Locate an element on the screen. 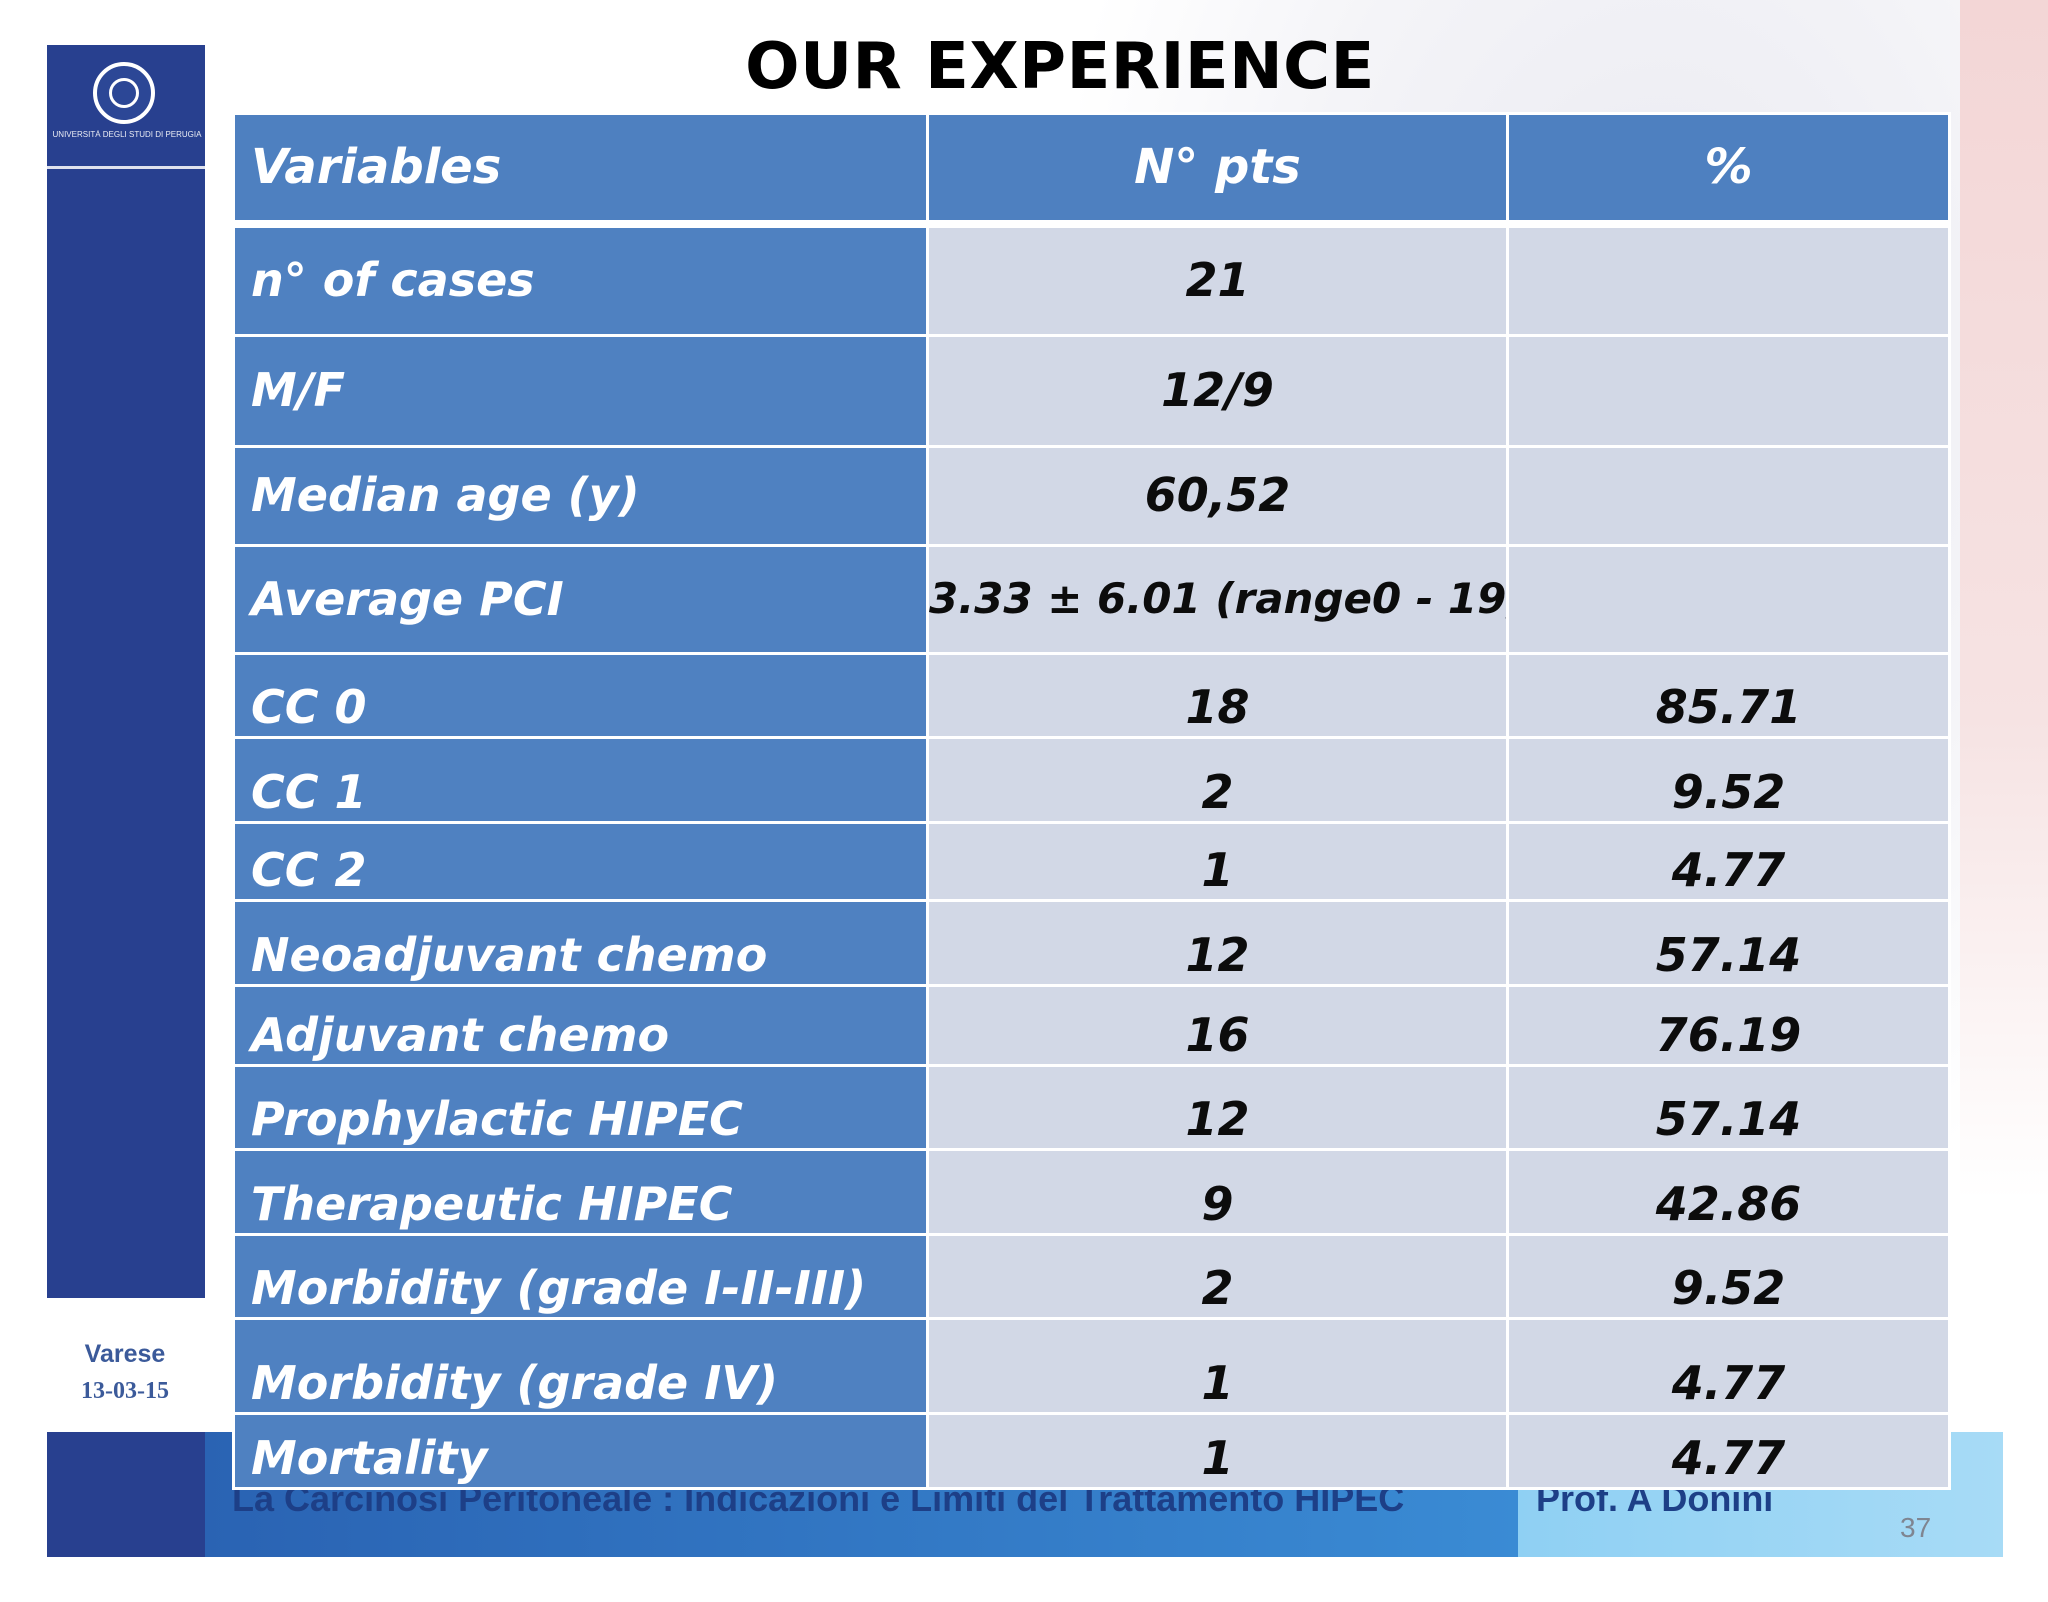  university-logo-text: UNIVERSITÀ DEGLI STUDI DI PERUGIA is located at coordinates (127, 134).